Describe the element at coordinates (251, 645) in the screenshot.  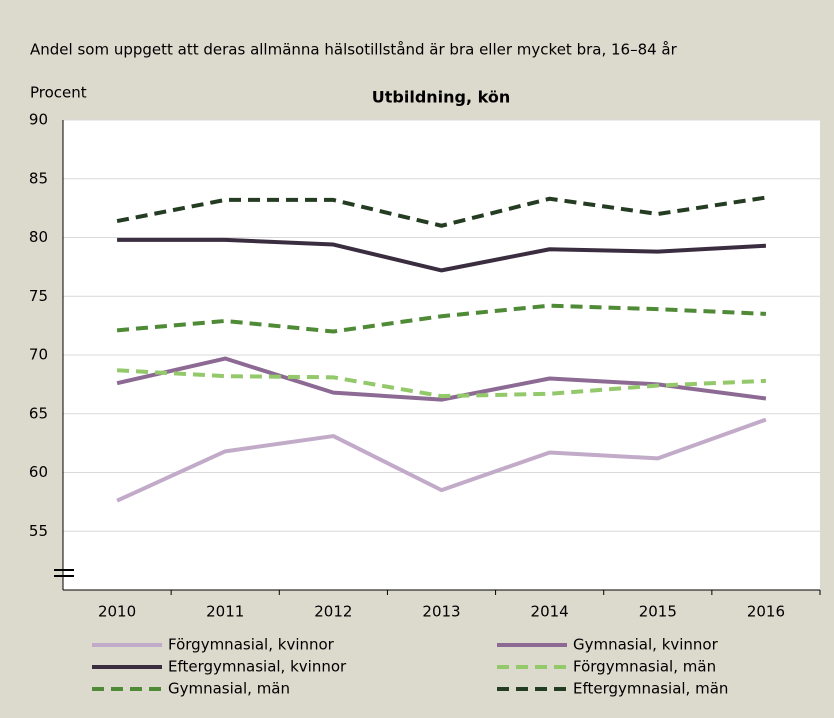
I see `legend-label: Förgymnasial, kvinnor` at that location.